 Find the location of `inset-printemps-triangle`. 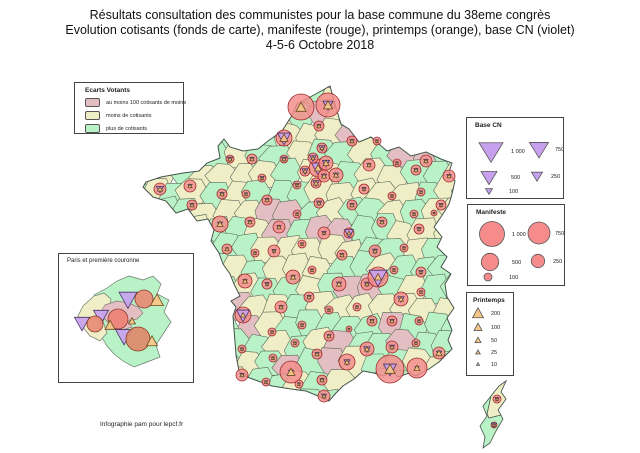

inset-printemps-triangle is located at coordinates (132, 320).